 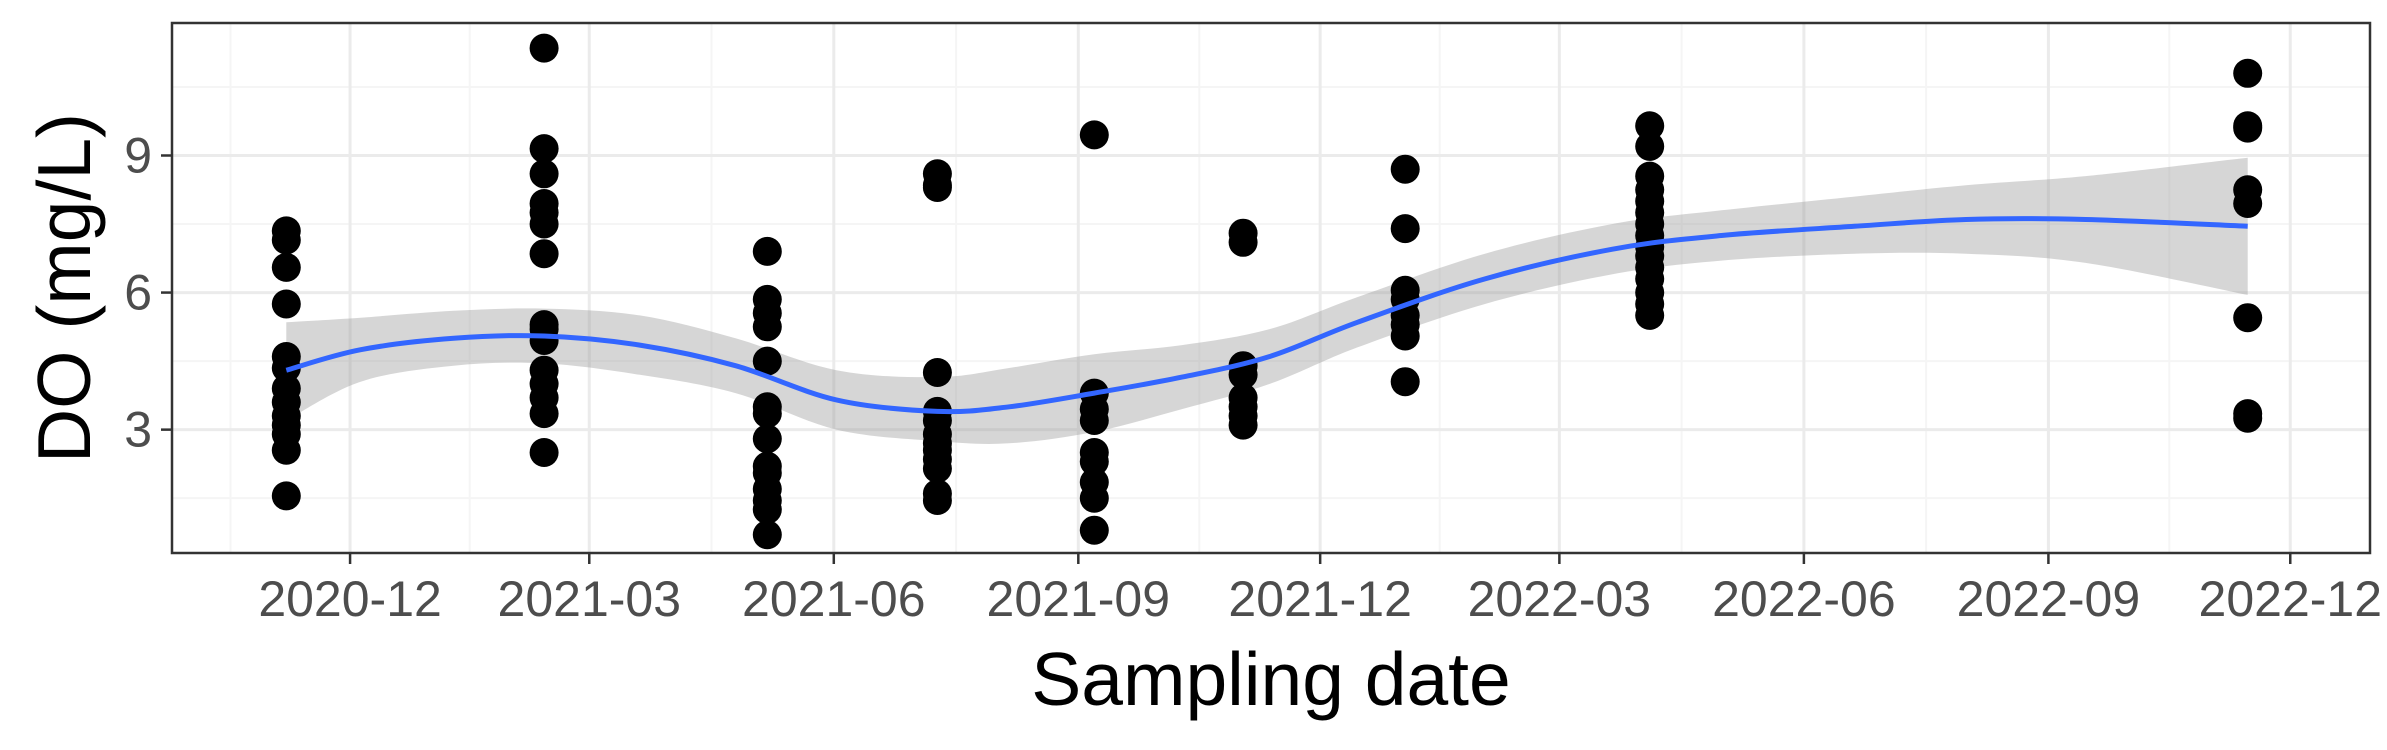 What do you see at coordinates (1804, 599) in the screenshot?
I see `x-tick-label: 2022-06` at bounding box center [1804, 599].